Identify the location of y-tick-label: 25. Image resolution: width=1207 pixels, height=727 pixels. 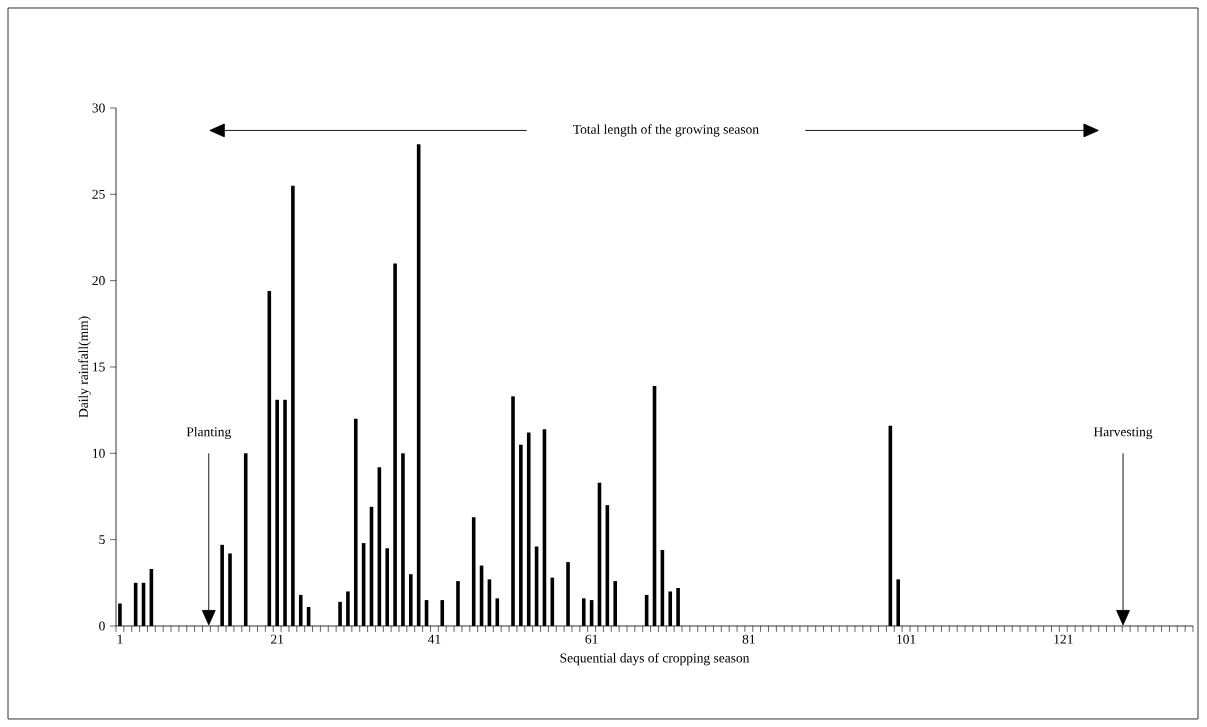
(98, 194).